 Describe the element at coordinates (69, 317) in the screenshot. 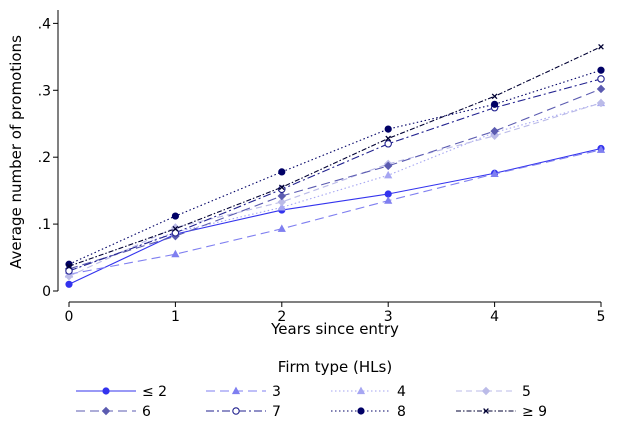

I see `x-tick-label: 0` at that location.